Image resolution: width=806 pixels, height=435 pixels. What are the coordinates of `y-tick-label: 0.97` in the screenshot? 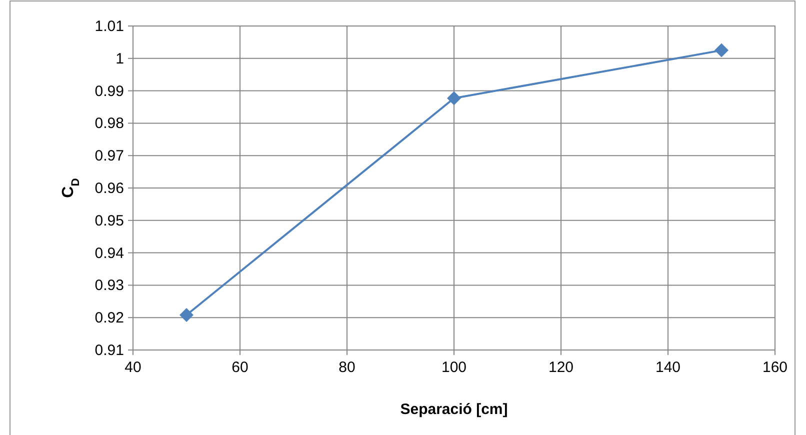 It's located at (109, 156).